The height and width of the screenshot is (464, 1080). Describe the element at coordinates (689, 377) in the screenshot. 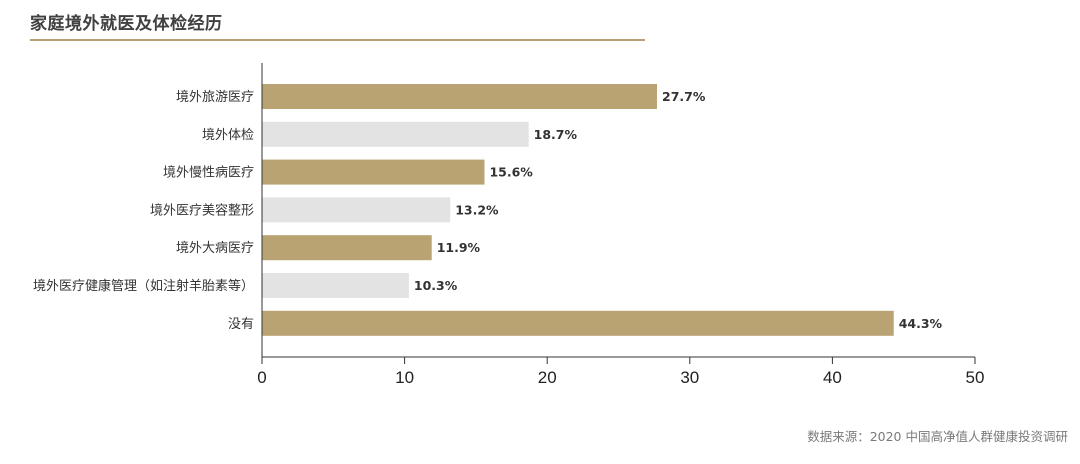

I see `x-tick-label: 30` at that location.